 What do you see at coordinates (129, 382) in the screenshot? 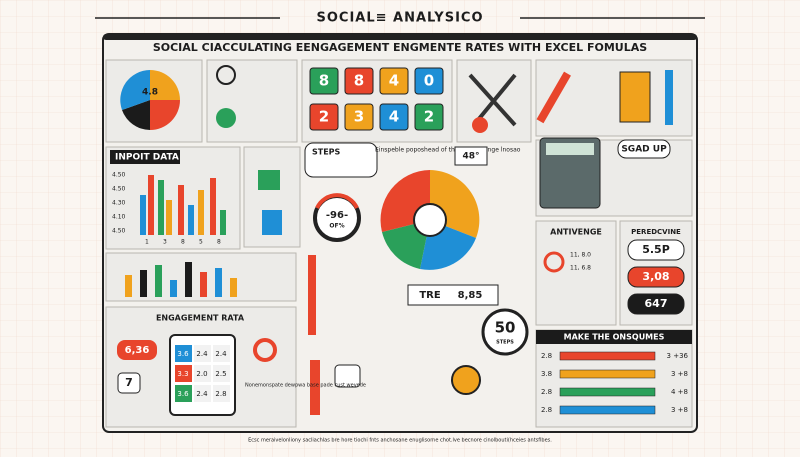
I see `engagement-badge-small: 7` at bounding box center [129, 382].